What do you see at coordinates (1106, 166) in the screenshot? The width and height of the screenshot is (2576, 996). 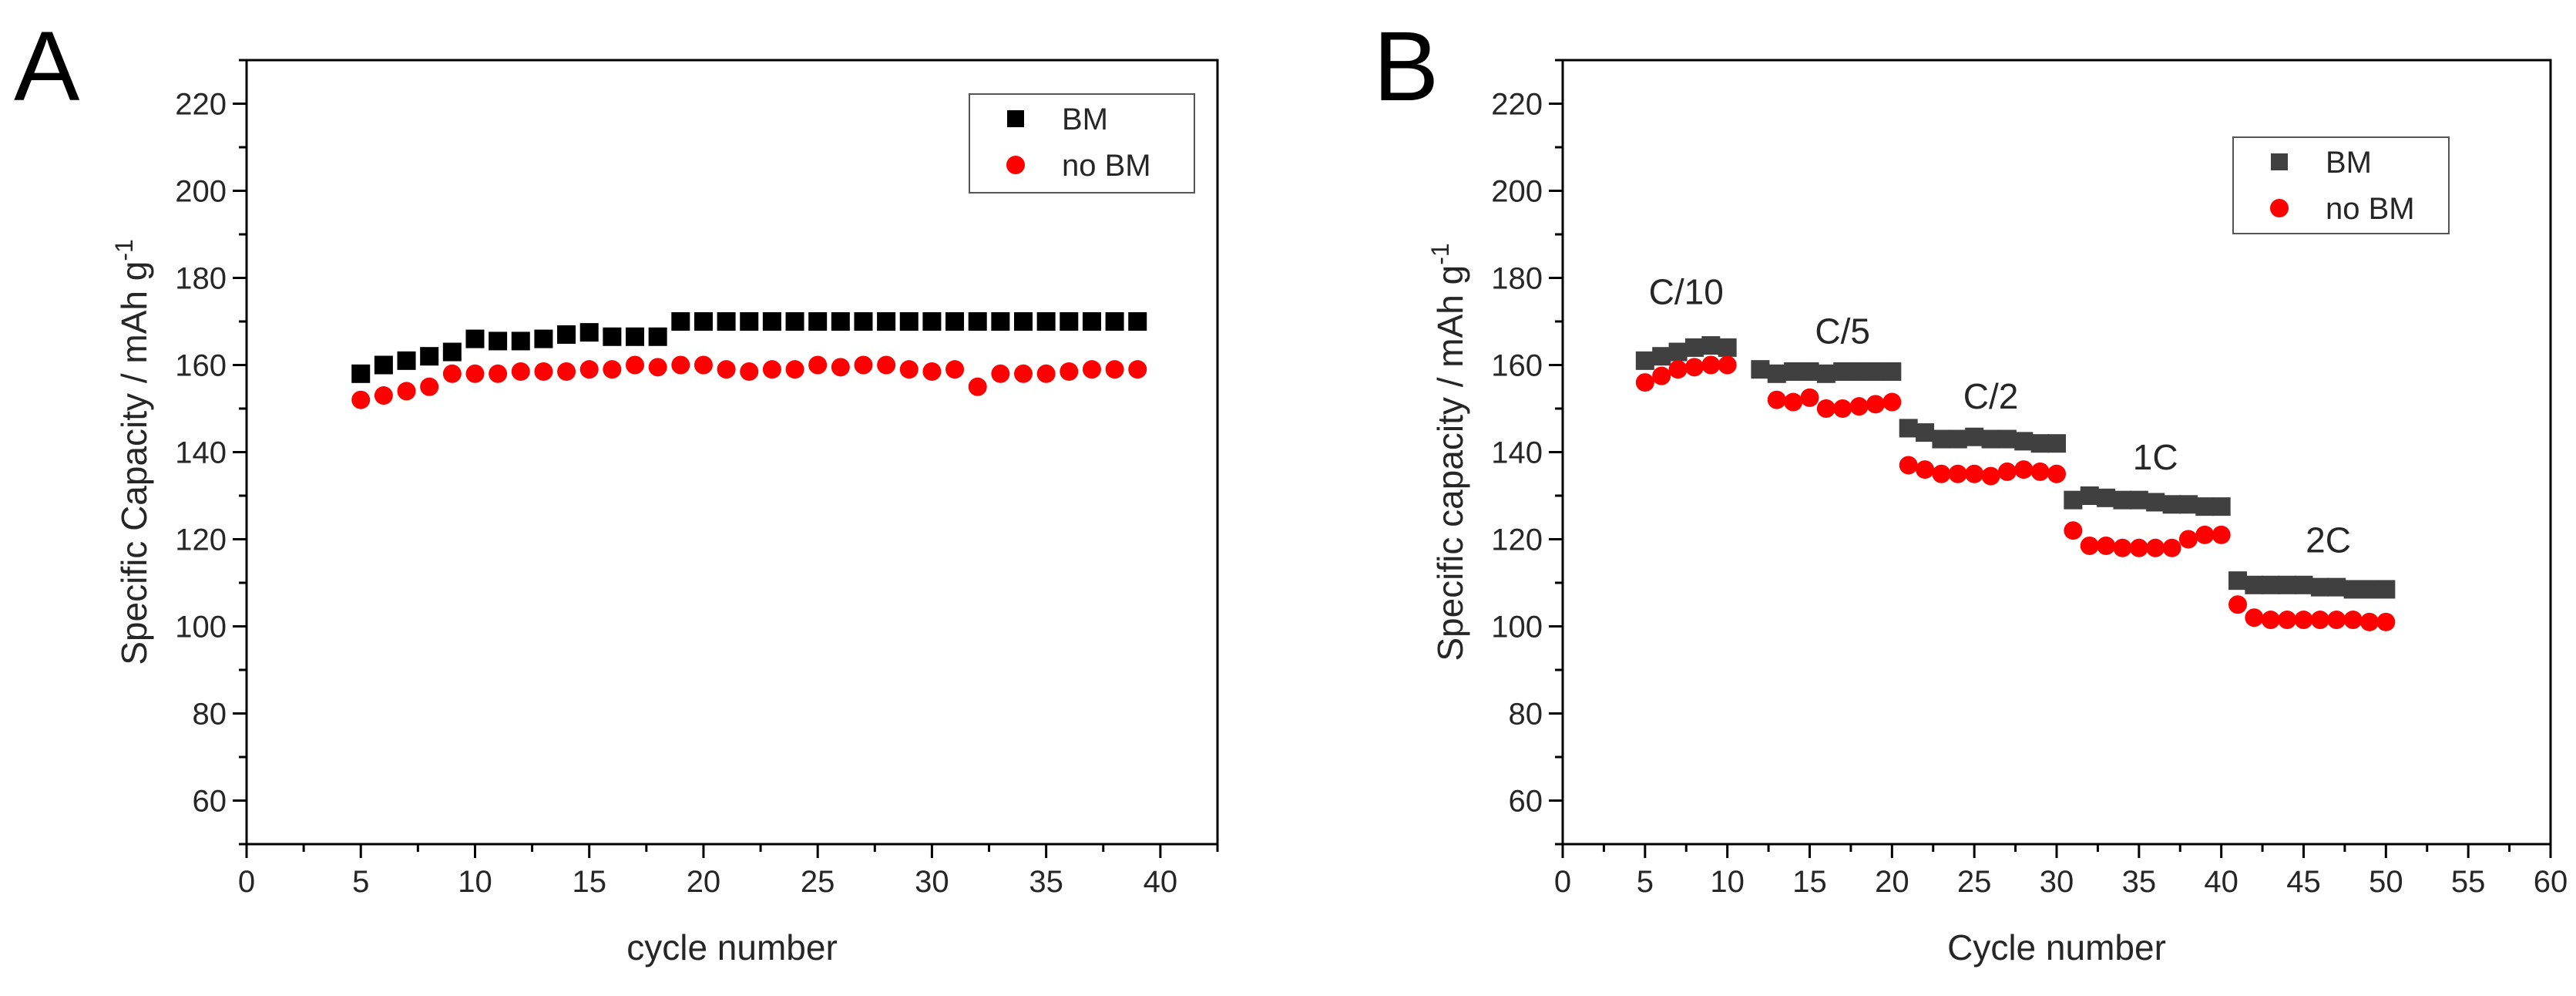 I see `legend-entry: no BM` at bounding box center [1106, 166].